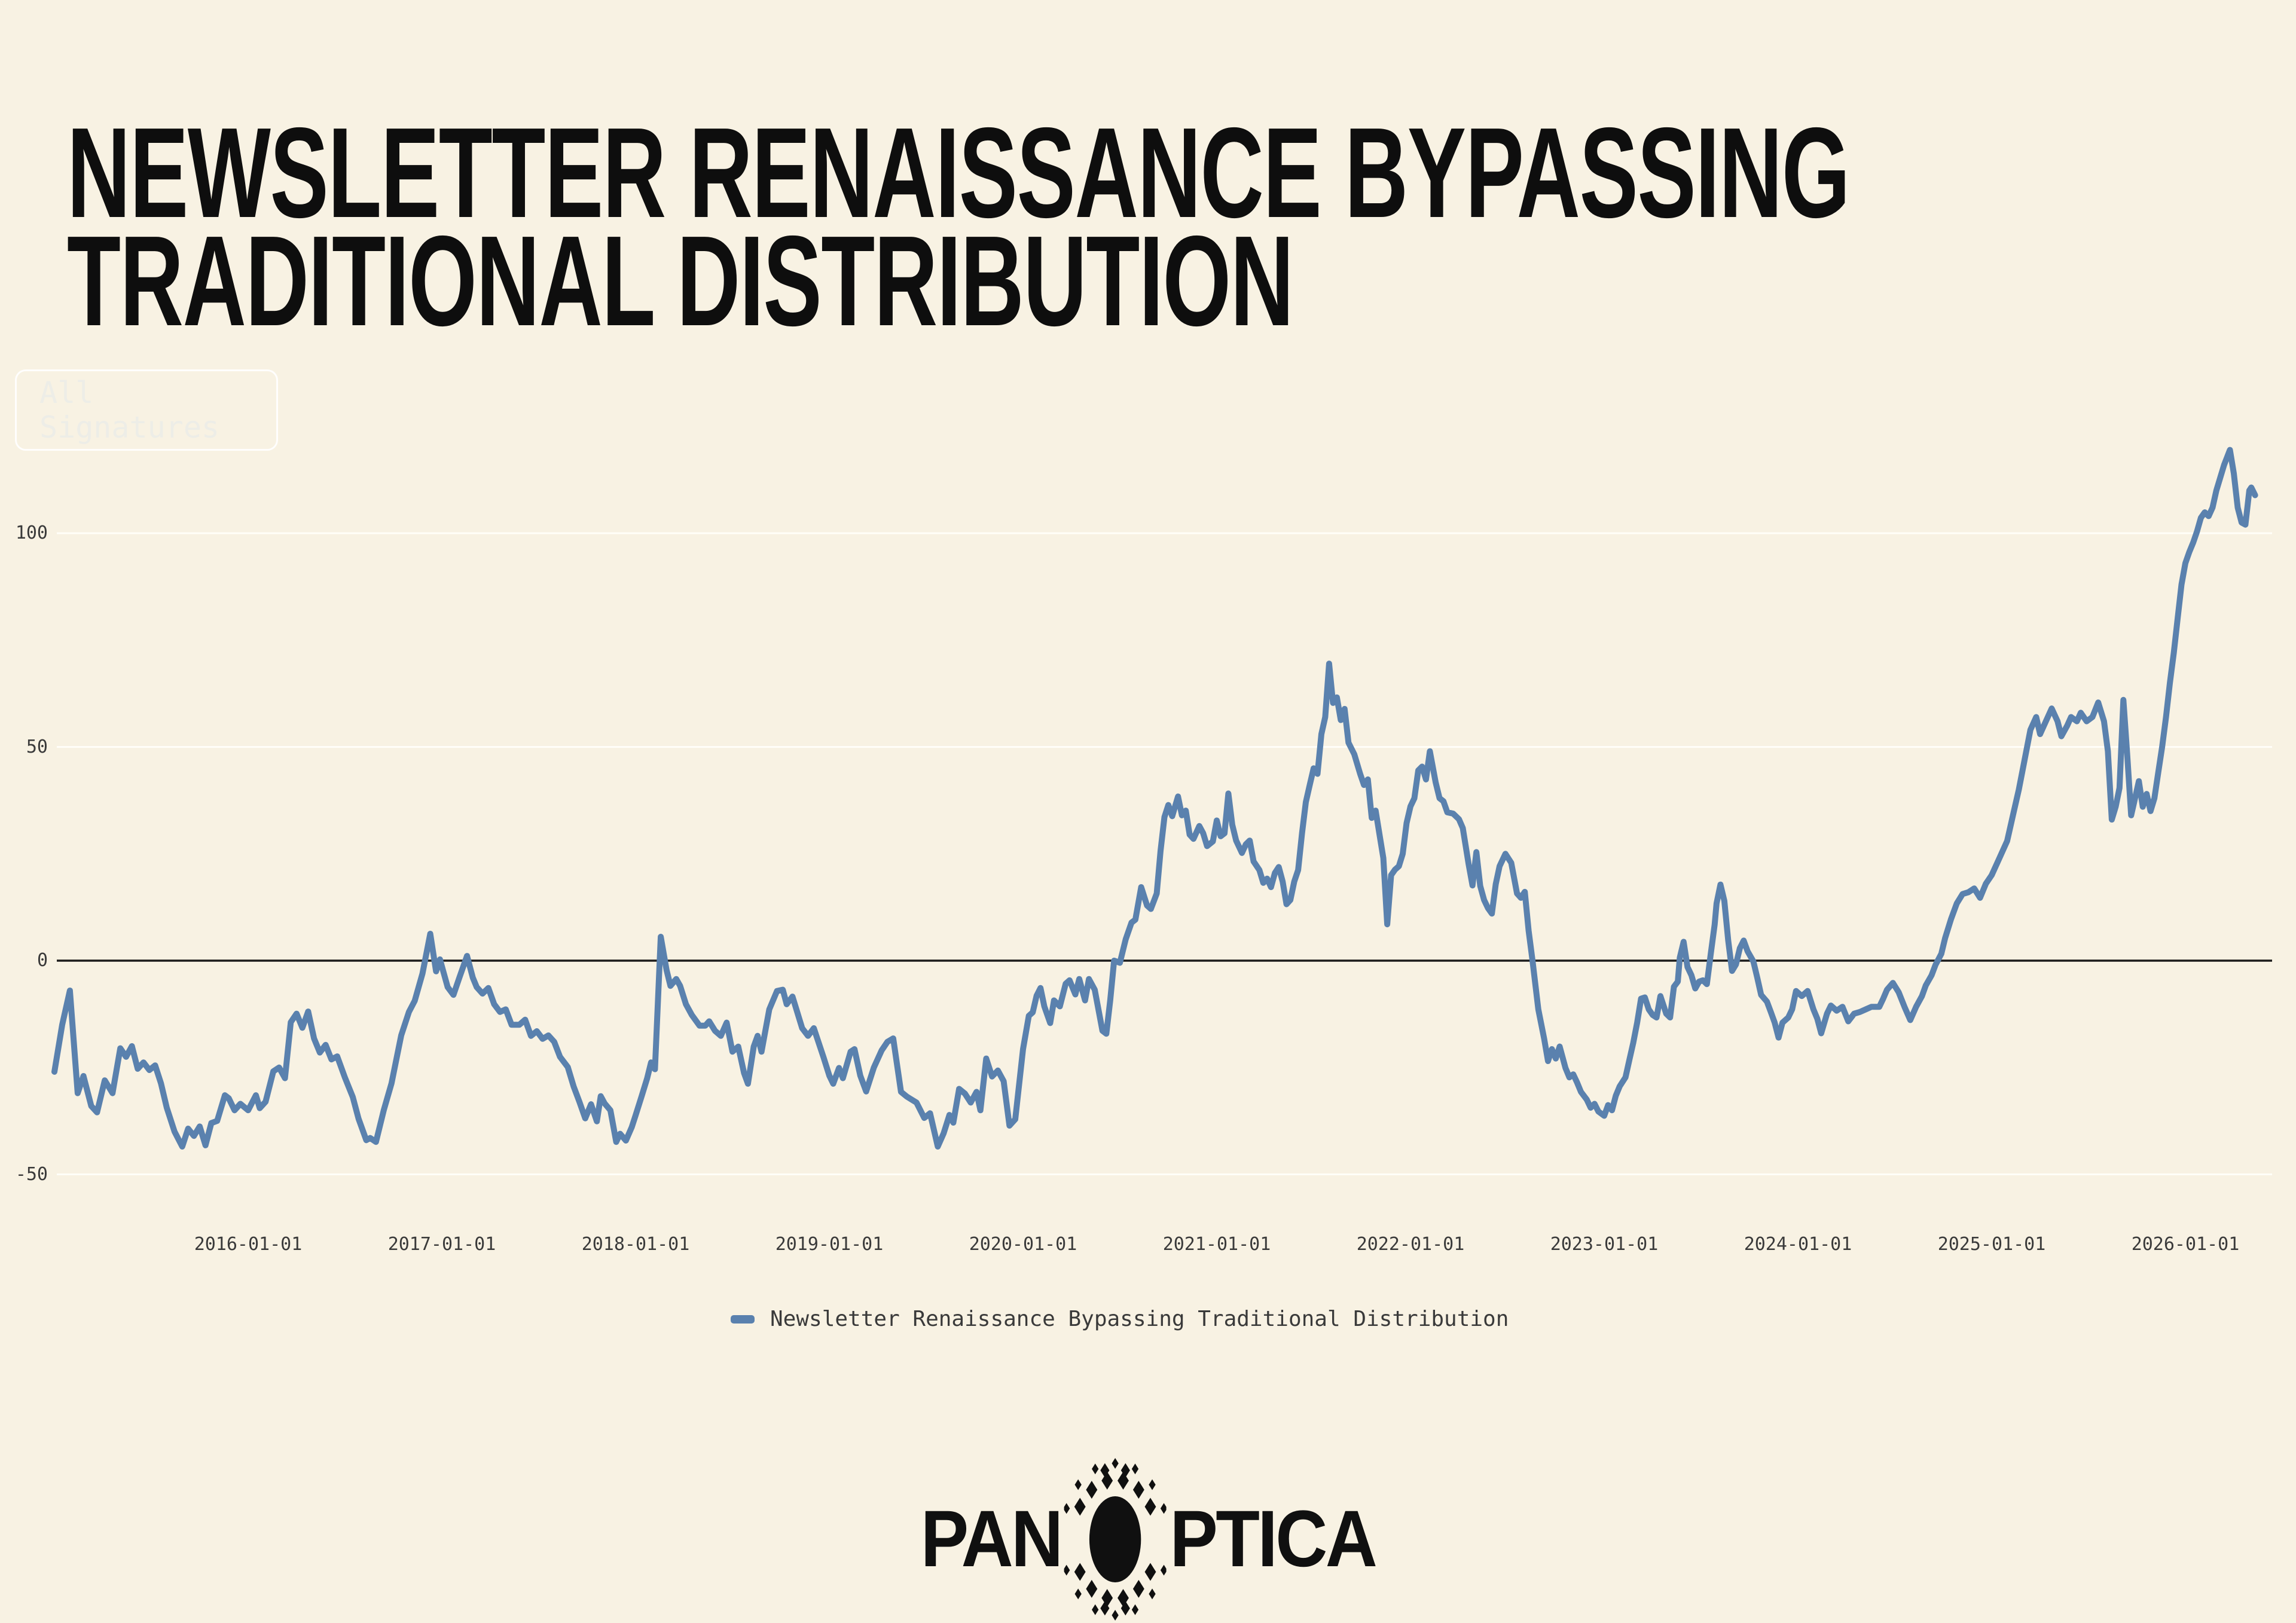 This screenshot has height=1623, width=2296. I want to click on x-tick-label-2025-01-01: 2025-01-01, so click(1991, 1244).